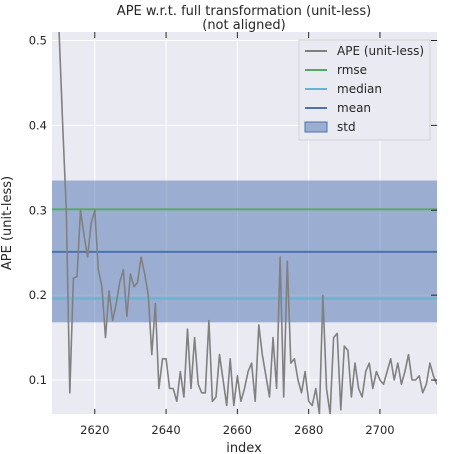  What do you see at coordinates (354, 108) in the screenshot?
I see `legend-label: mean` at bounding box center [354, 108].